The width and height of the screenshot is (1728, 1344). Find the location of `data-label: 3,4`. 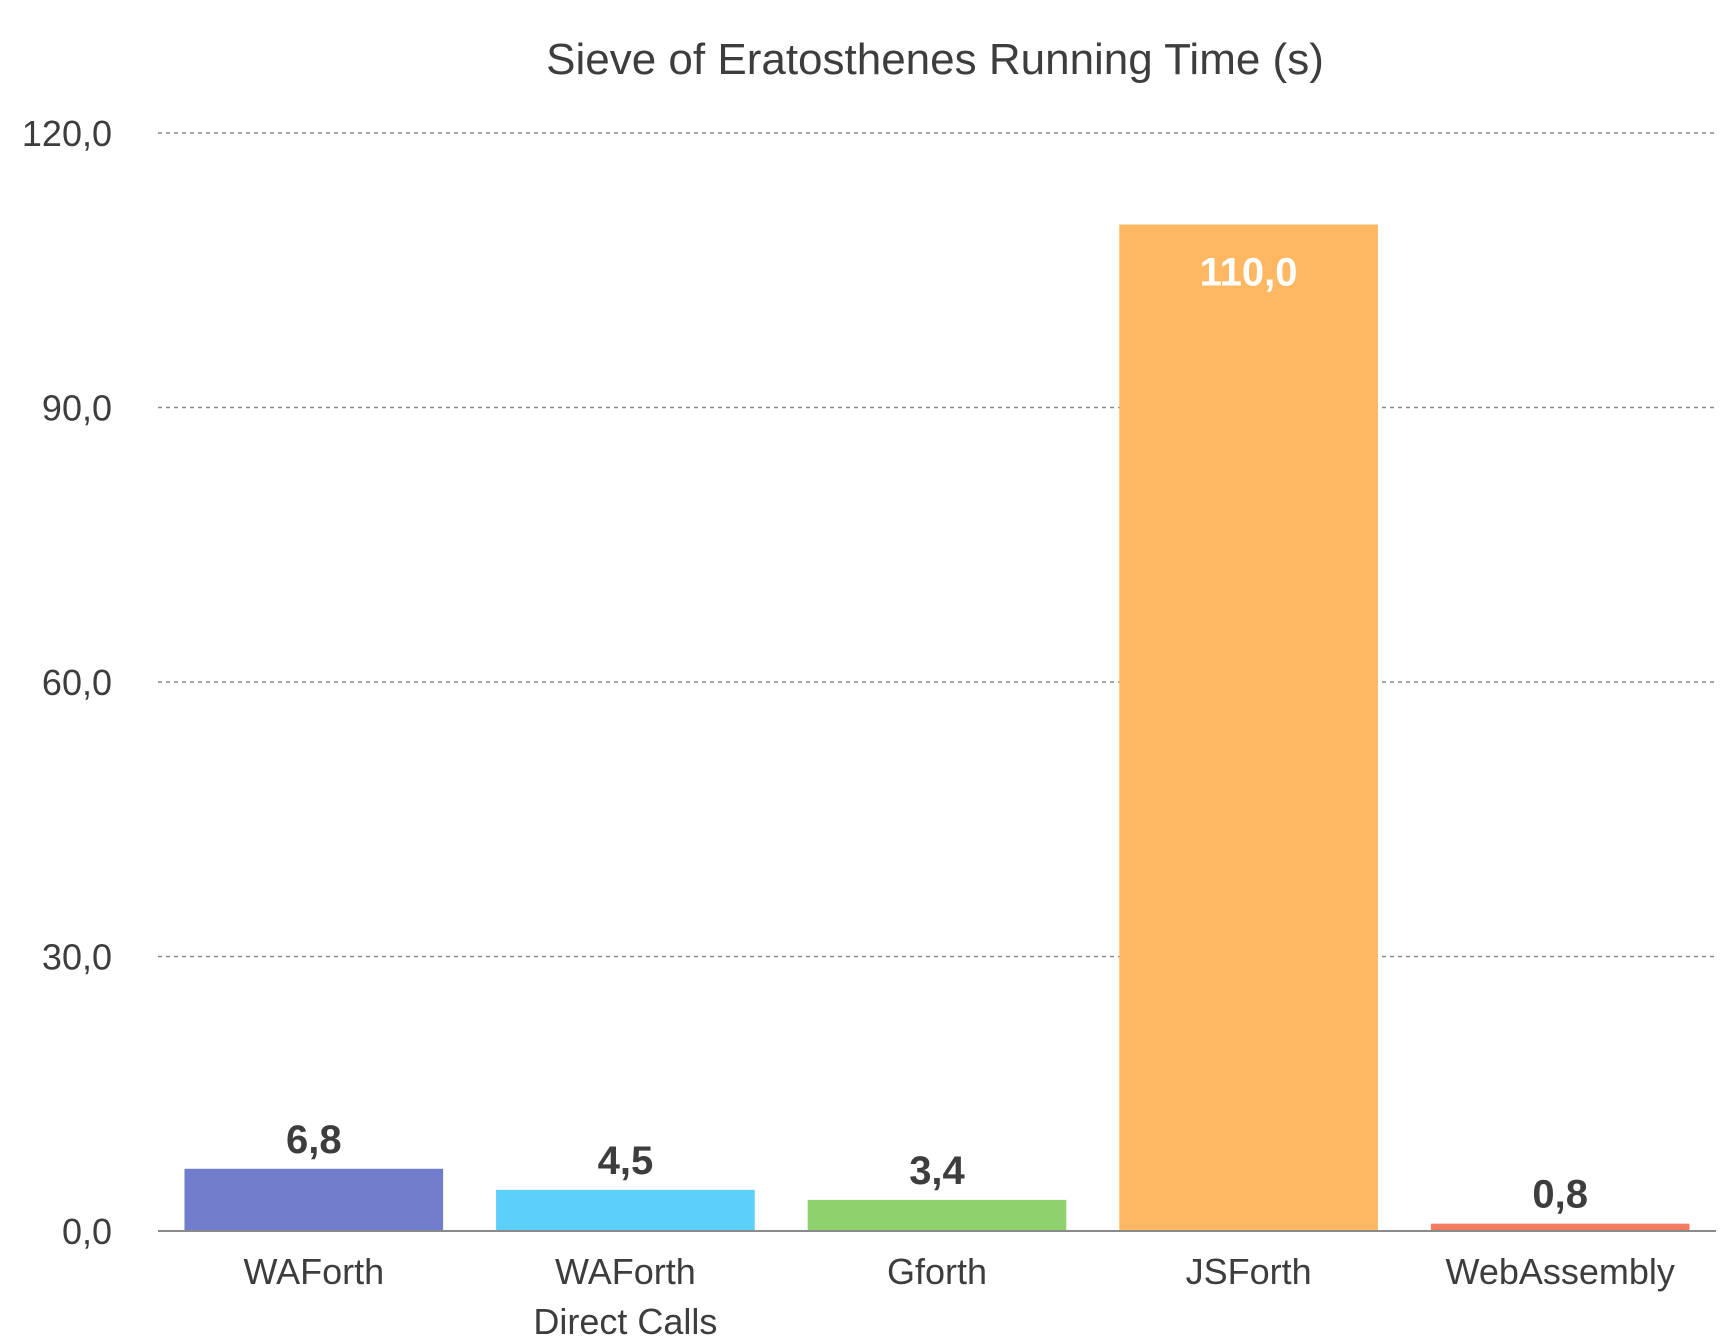

data-label: 3,4 is located at coordinates (937, 1171).